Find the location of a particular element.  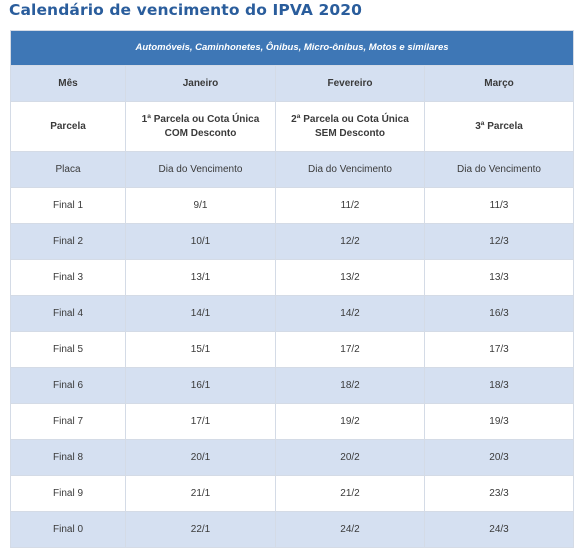

header-cell: Parcela is located at coordinates (68, 126).